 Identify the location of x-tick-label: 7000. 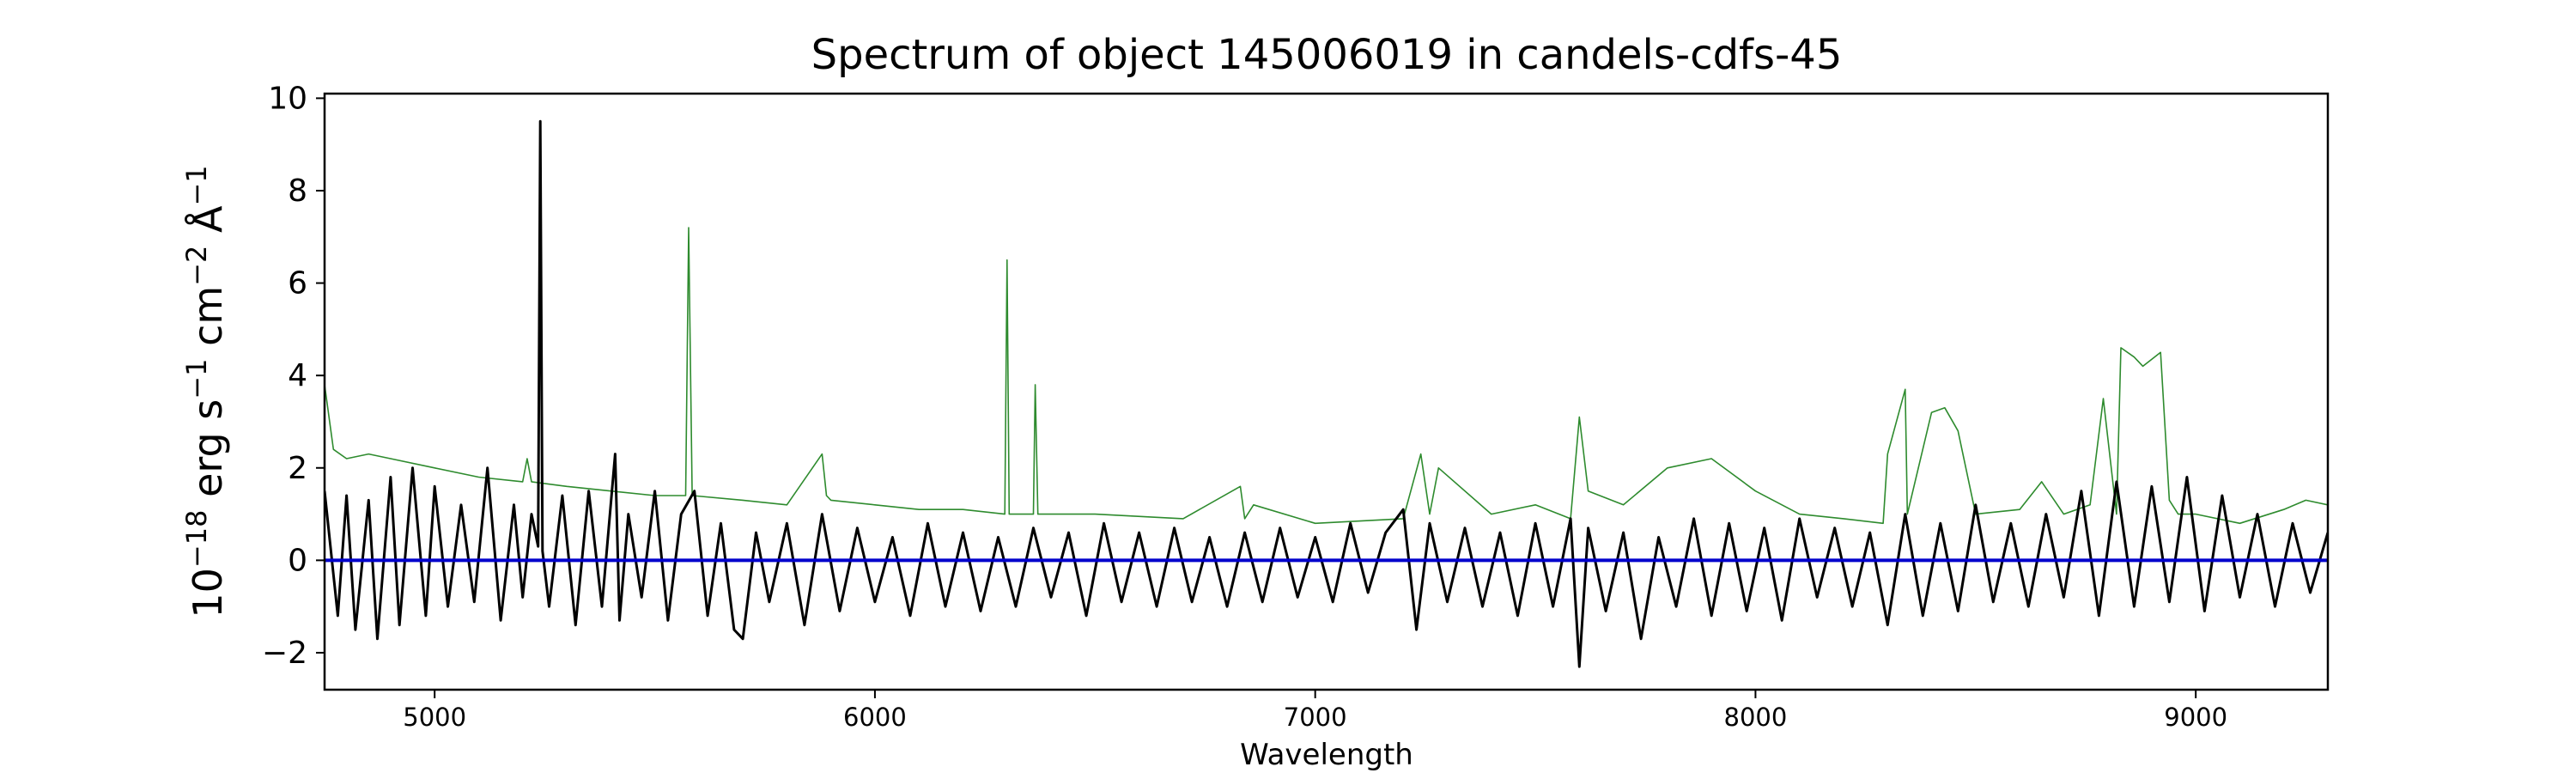
(1316, 717).